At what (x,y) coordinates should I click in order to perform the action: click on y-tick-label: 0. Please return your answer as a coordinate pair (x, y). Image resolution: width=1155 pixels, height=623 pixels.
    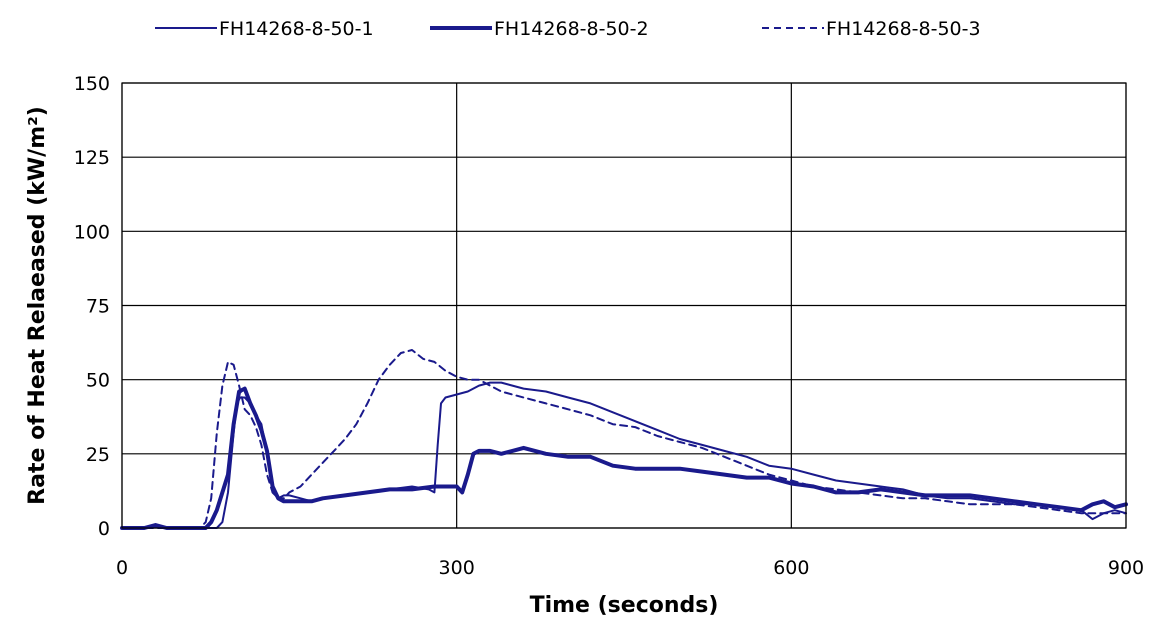
    Looking at the image, I should click on (104, 529).